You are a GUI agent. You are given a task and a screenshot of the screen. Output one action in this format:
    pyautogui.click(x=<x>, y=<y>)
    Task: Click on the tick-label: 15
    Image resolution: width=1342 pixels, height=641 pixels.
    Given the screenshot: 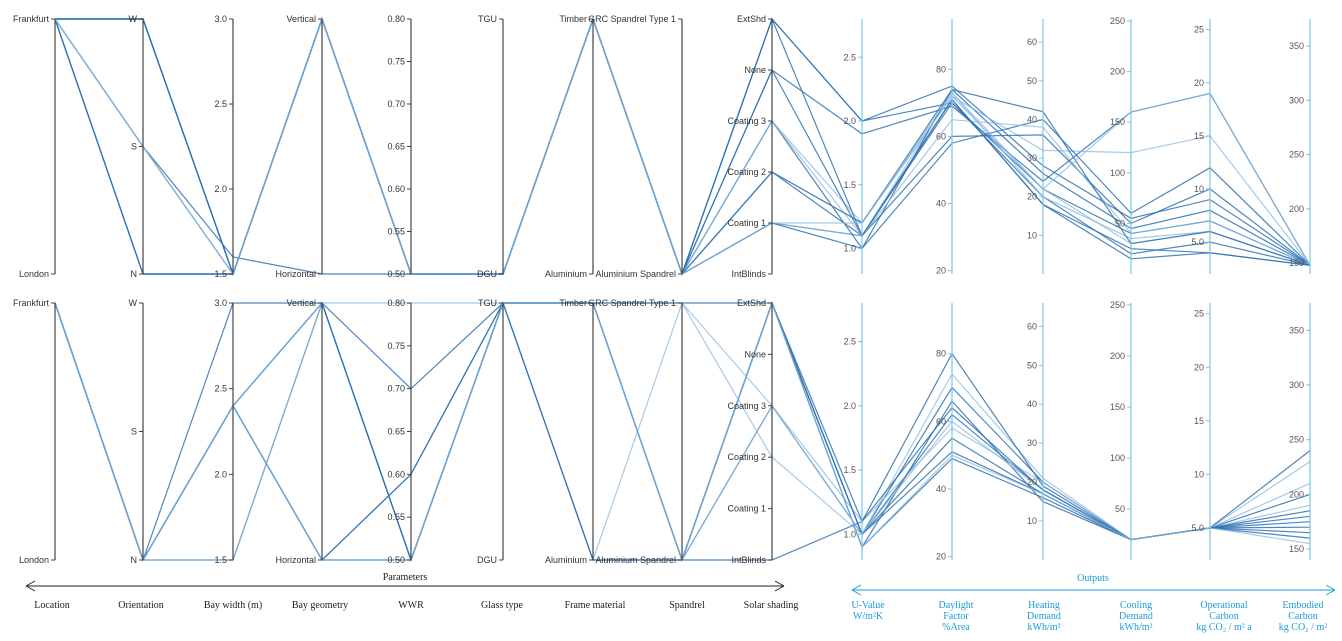 What is the action you would take?
    pyautogui.click(x=1199, y=136)
    